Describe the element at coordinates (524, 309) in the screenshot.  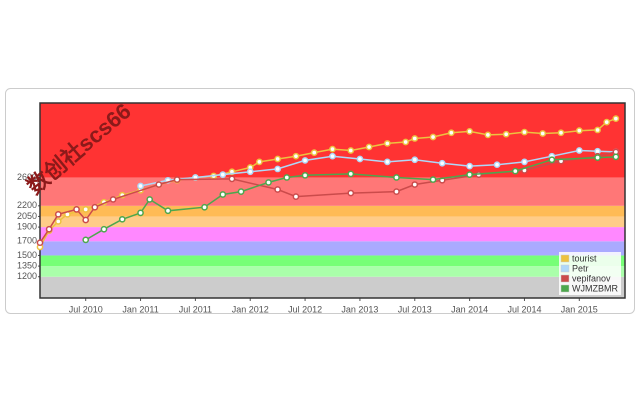
I see `x-tick-label: Jul 2014` at that location.